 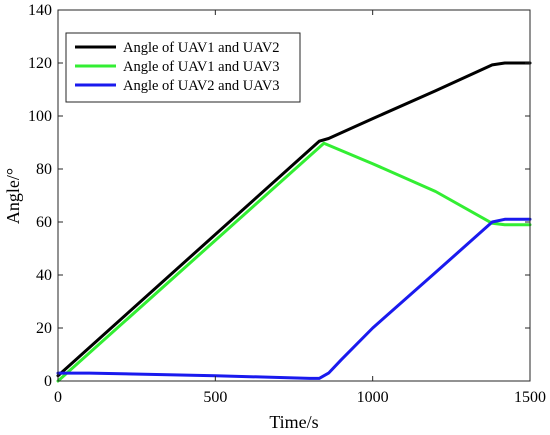 What do you see at coordinates (201, 48) in the screenshot?
I see `legend-label: Angle of UAV1 and UAV2` at bounding box center [201, 48].